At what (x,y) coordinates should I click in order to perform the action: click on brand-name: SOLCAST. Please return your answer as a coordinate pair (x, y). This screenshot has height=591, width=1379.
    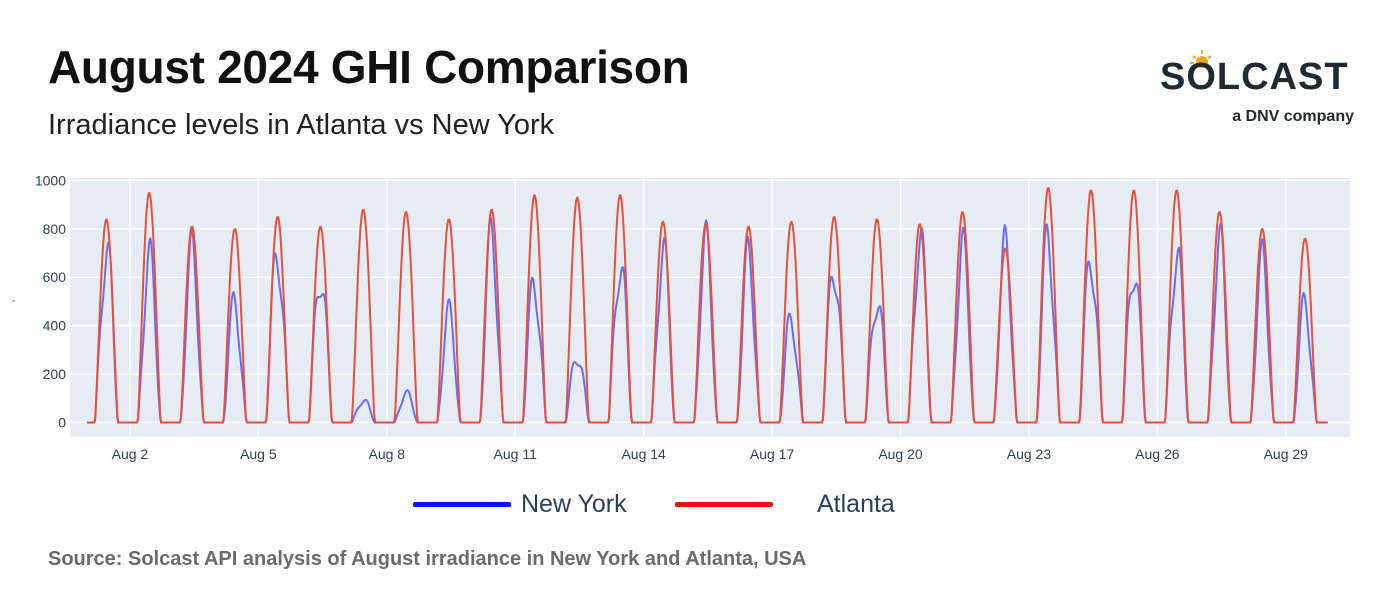
    Looking at the image, I should click on (1254, 77).